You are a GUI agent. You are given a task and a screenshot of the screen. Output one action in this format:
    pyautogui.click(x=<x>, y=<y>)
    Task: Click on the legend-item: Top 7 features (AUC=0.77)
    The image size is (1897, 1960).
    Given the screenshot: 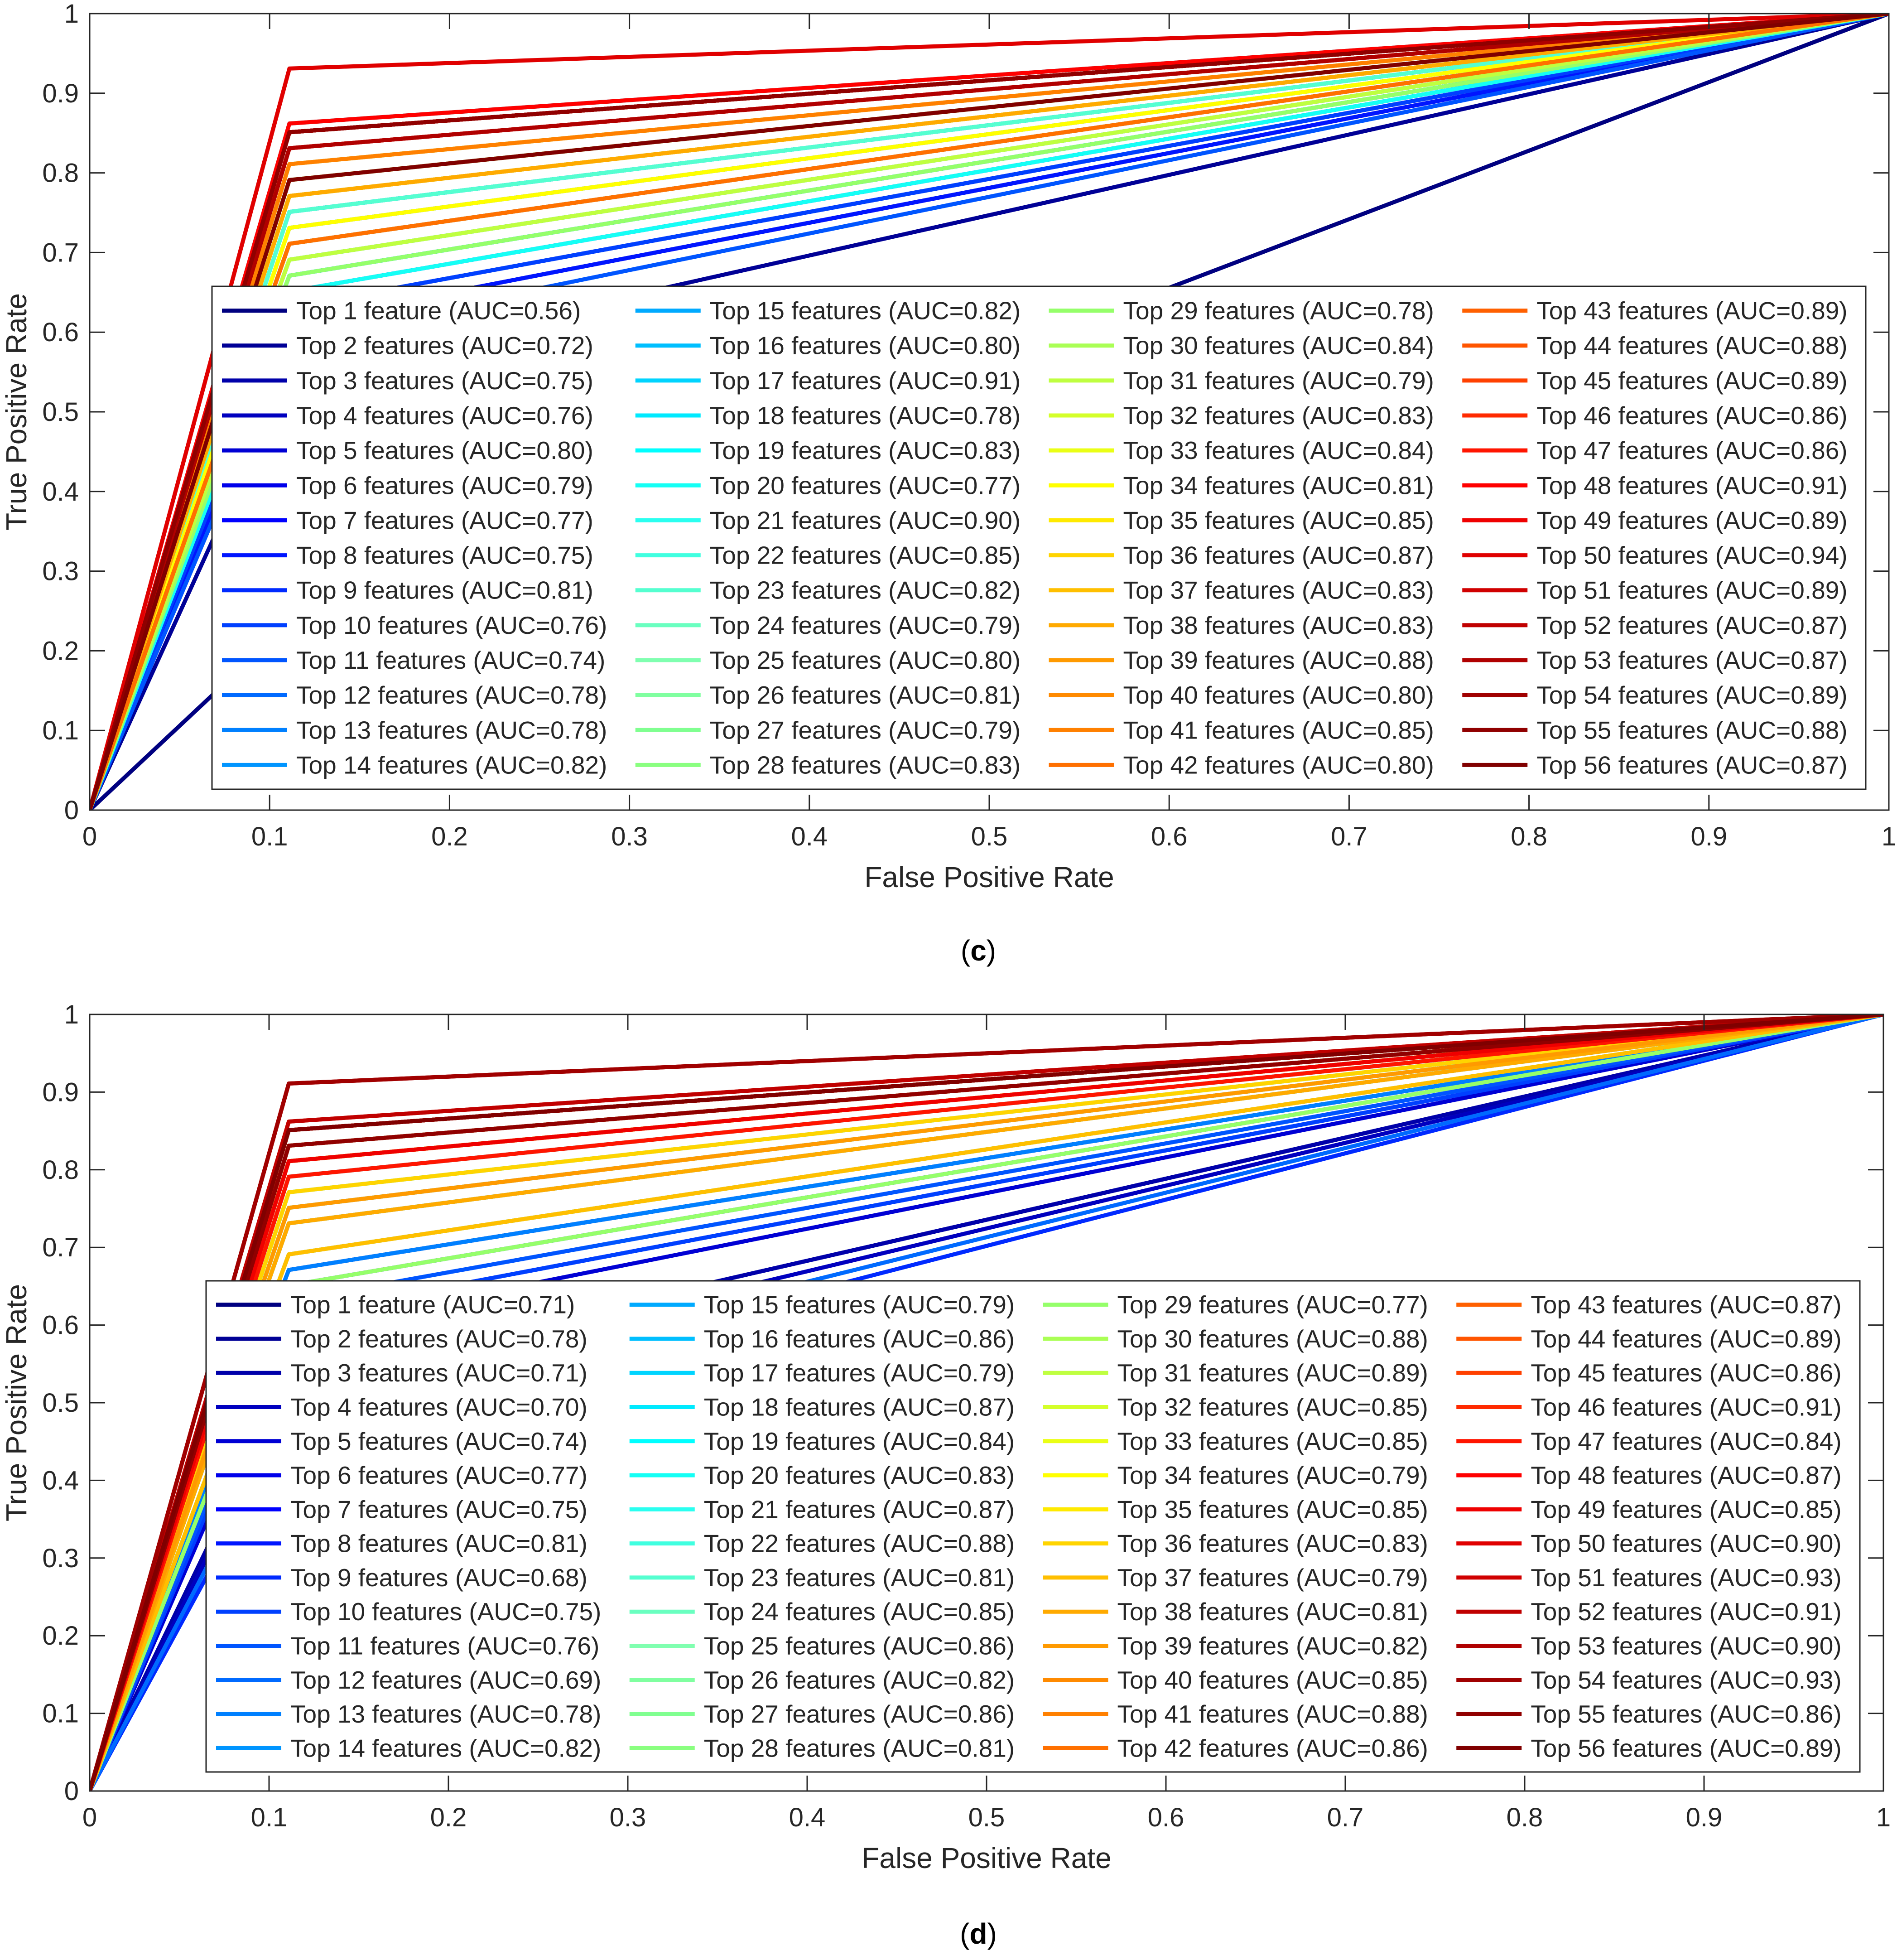 What is the action you would take?
    pyautogui.click(x=407, y=520)
    